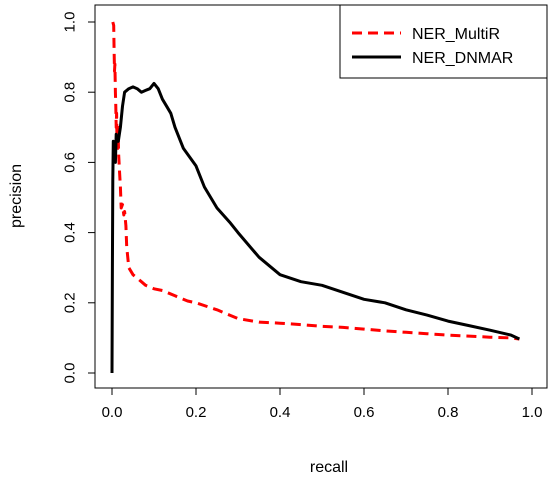 The width and height of the screenshot is (553, 483). Describe the element at coordinates (70, 302) in the screenshot. I see `y-tick-label: 0.2` at that location.